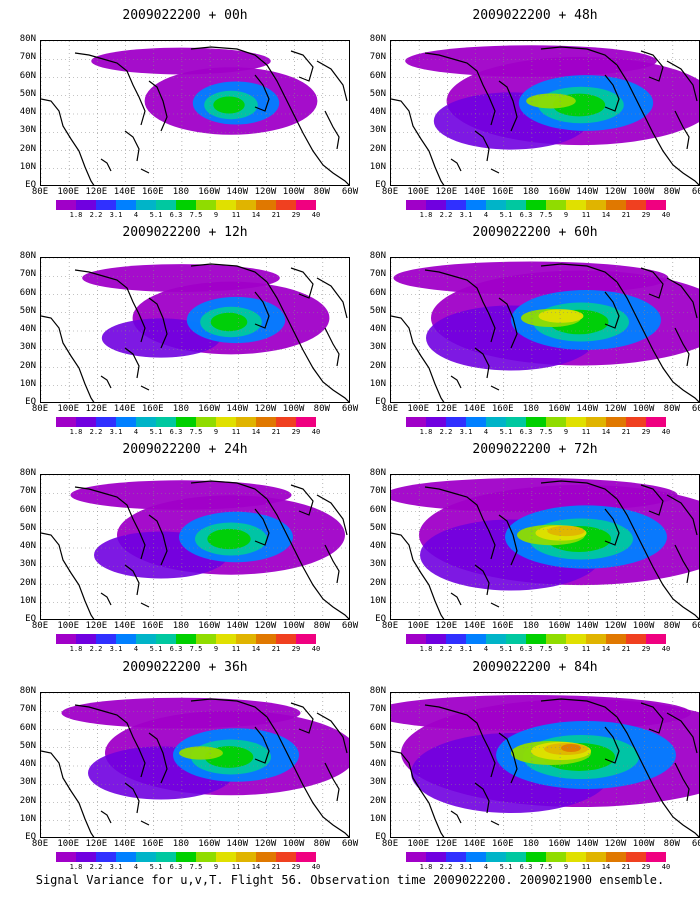 Image resolution: width=700 pixels, height=900 pixels. Describe the element at coordinates (606, 649) in the screenshot. I see `colorbar-tick-label: 14` at that location.